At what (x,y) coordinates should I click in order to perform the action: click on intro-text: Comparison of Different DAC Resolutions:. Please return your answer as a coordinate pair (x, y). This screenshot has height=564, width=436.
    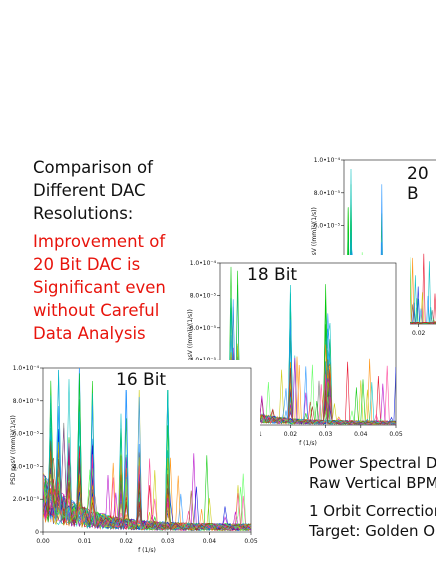
    Looking at the image, I should click on (108, 190).